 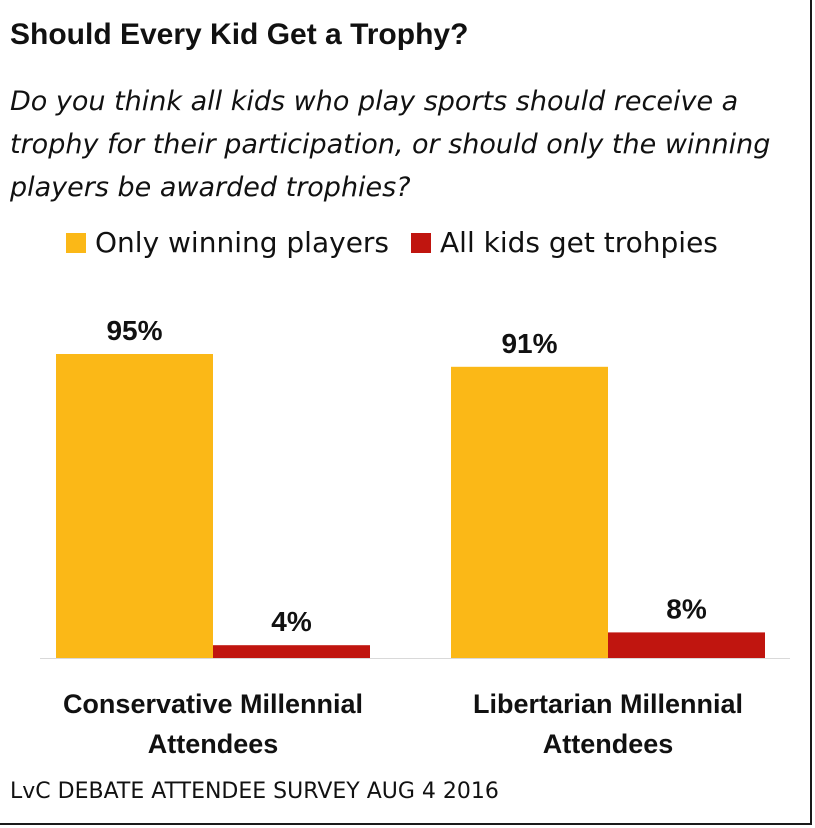 I want to click on legend-swatch-all-kids, so click(x=421, y=242).